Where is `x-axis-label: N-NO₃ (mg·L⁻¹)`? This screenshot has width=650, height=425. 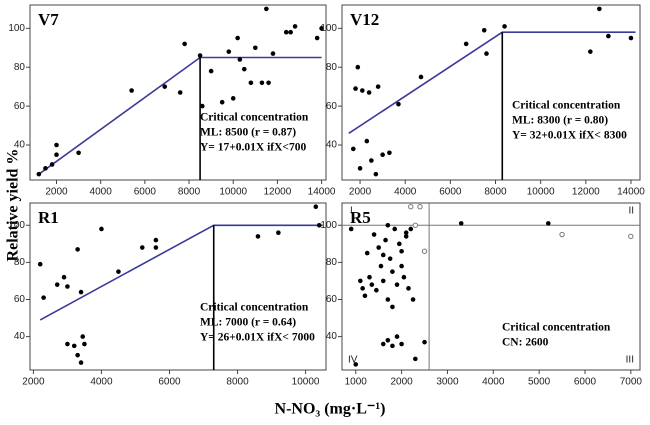 x-axis-label: N-NO₃ (mg·L⁻¹) is located at coordinates (330, 409).